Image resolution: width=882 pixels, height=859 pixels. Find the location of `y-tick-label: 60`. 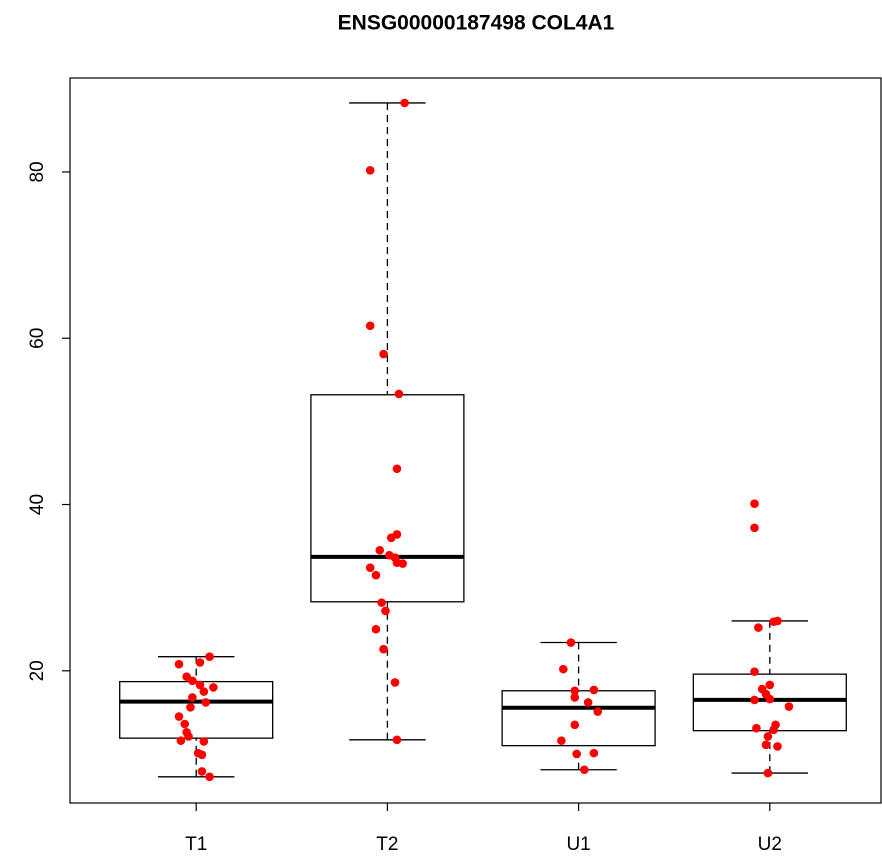

y-tick-label: 60 is located at coordinates (37, 338).